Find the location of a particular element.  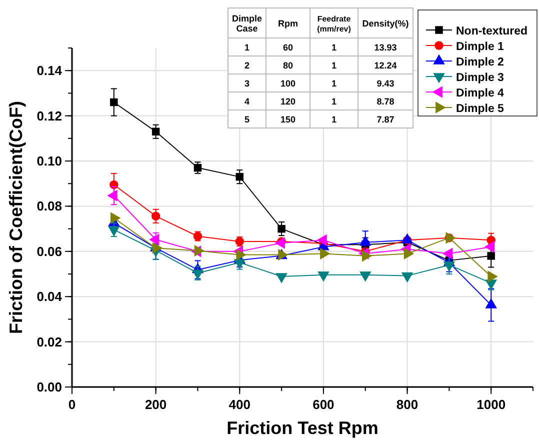

annotation: 3 is located at coordinates (247, 83).